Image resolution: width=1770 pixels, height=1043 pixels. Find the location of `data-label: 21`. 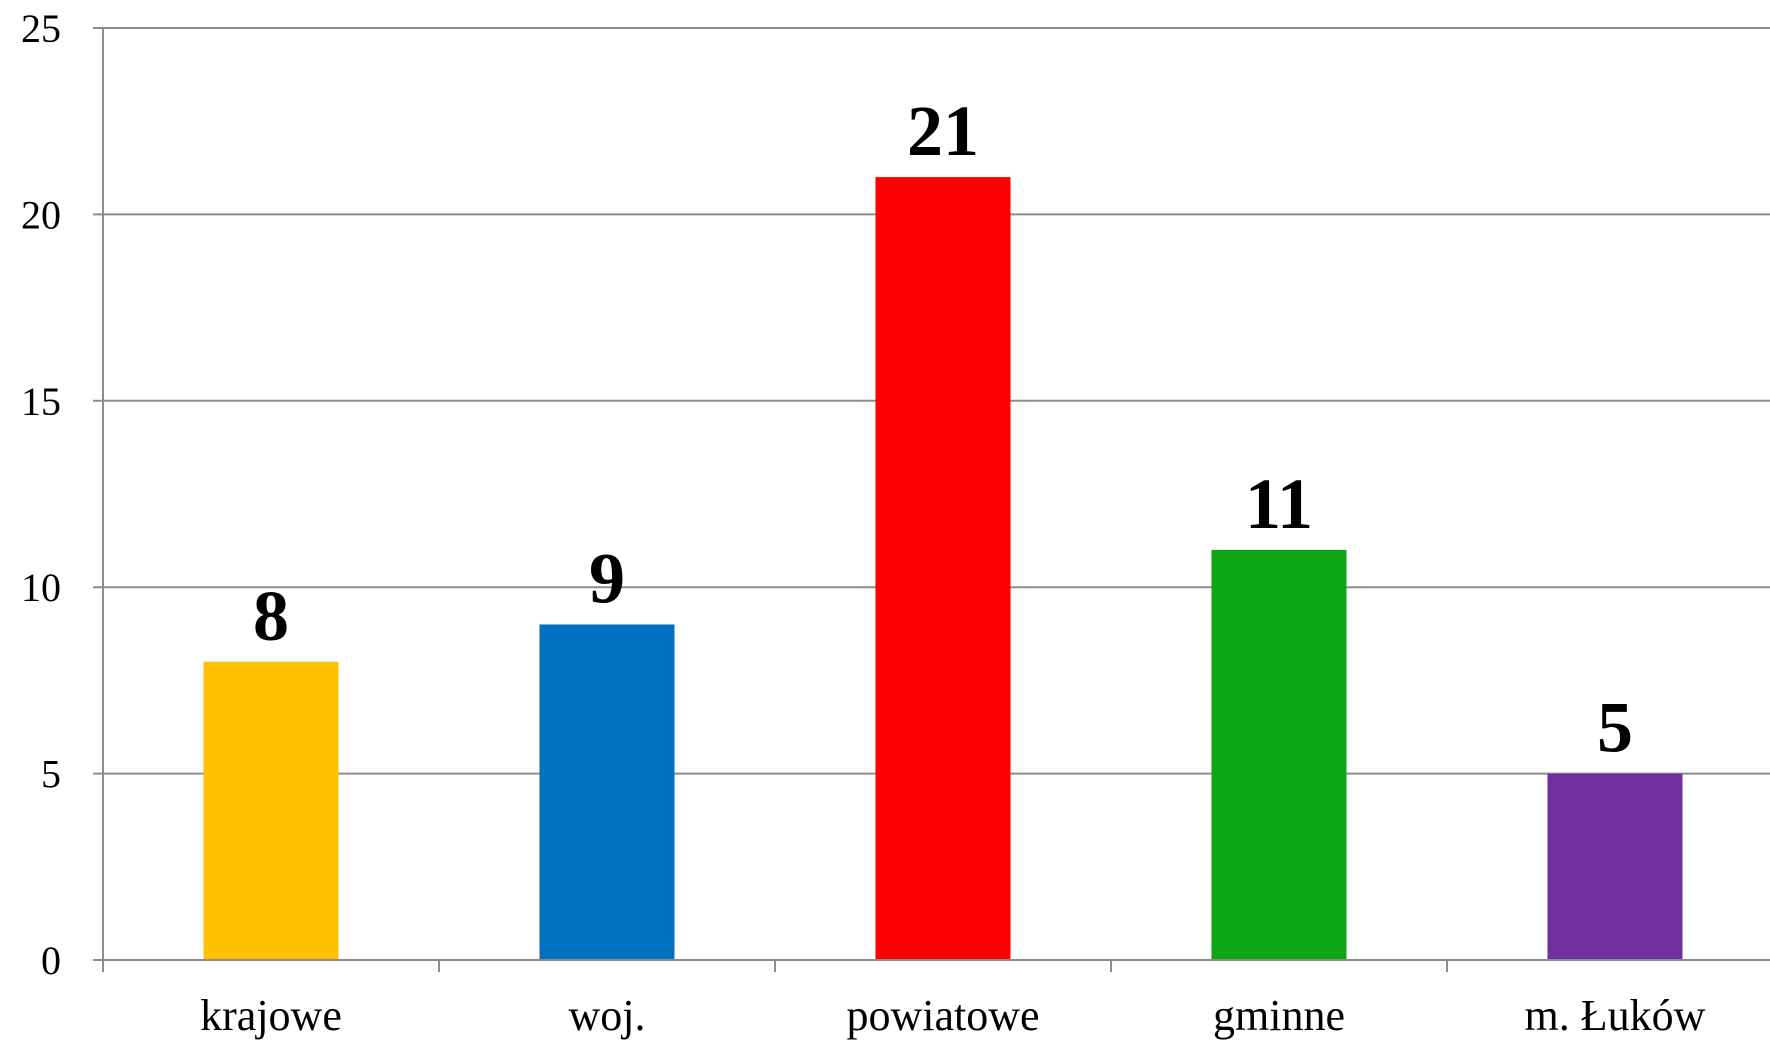

data-label: 21 is located at coordinates (943, 131).